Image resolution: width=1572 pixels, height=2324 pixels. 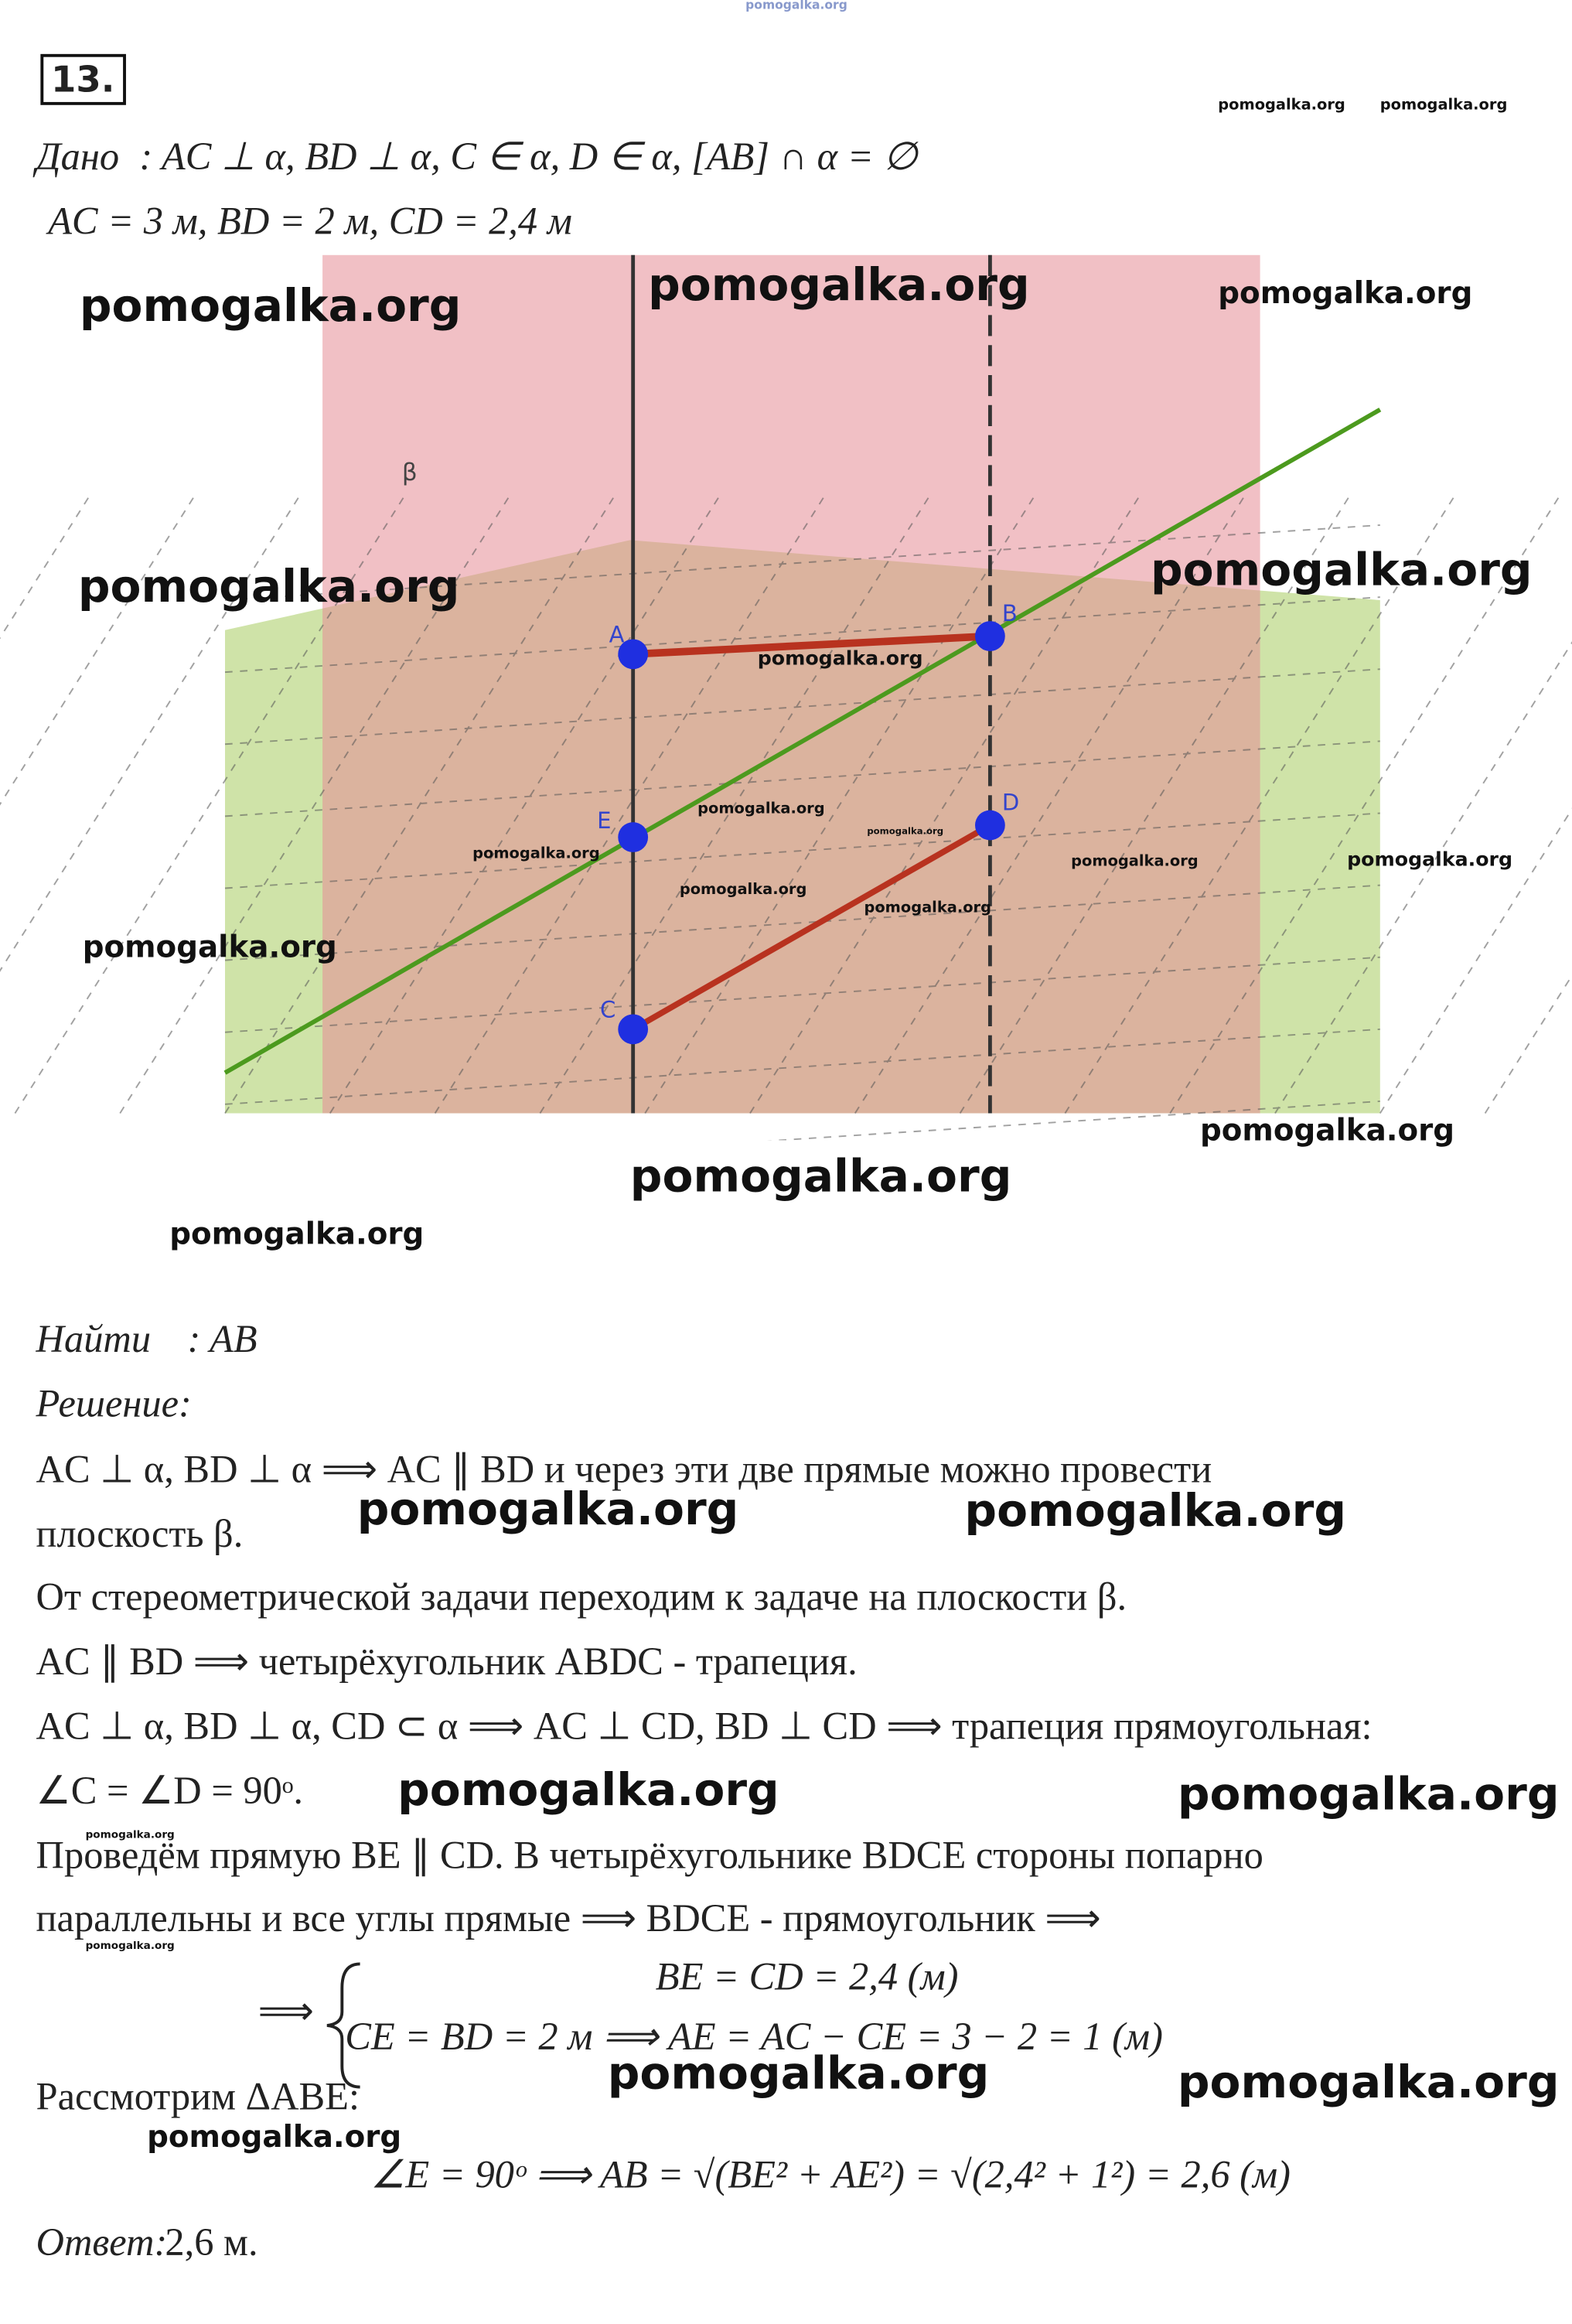 What do you see at coordinates (140, 1534) in the screenshot?
I see `solution-line: плоскость β.` at bounding box center [140, 1534].